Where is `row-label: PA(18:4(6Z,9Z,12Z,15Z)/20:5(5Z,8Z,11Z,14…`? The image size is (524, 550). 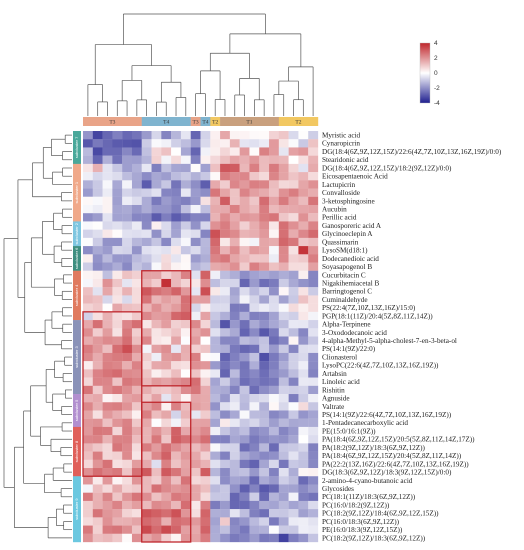 row-label: PA(18:4(6Z,9Z,12Z,15Z)/20:5(5Z,8Z,11Z,14… is located at coordinates (398, 440).